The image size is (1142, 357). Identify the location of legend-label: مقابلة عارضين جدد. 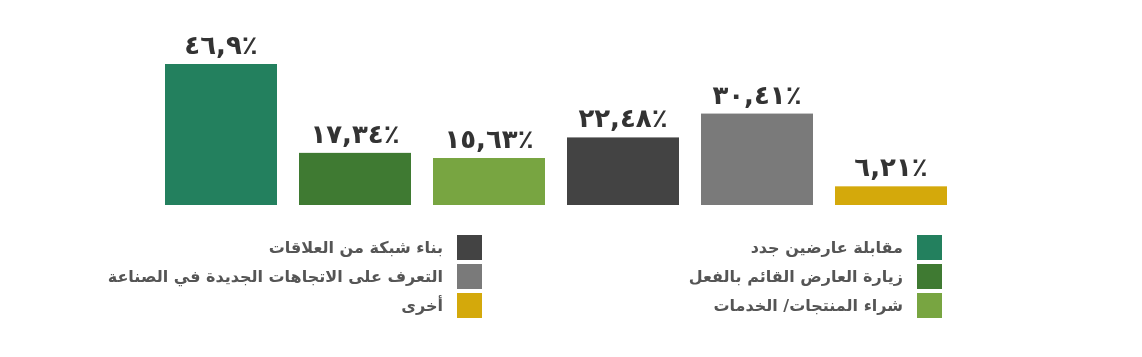
(826, 247).